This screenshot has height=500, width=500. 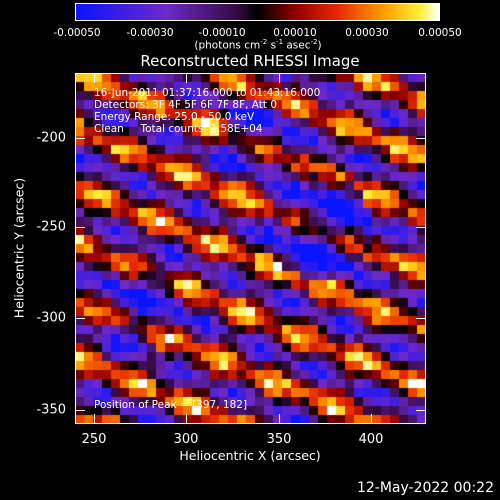 I want to click on x-tick-label: 300, so click(x=186, y=439).